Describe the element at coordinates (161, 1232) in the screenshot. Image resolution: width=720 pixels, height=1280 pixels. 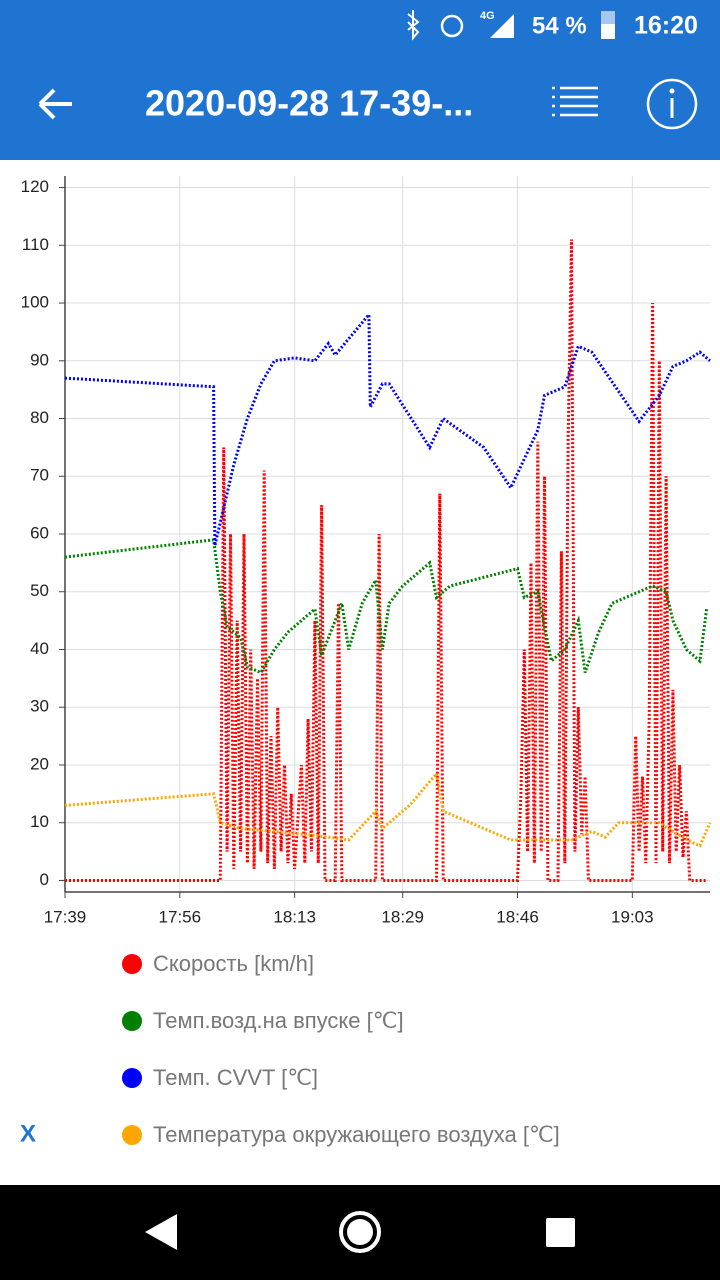
I see `nav-back` at that location.